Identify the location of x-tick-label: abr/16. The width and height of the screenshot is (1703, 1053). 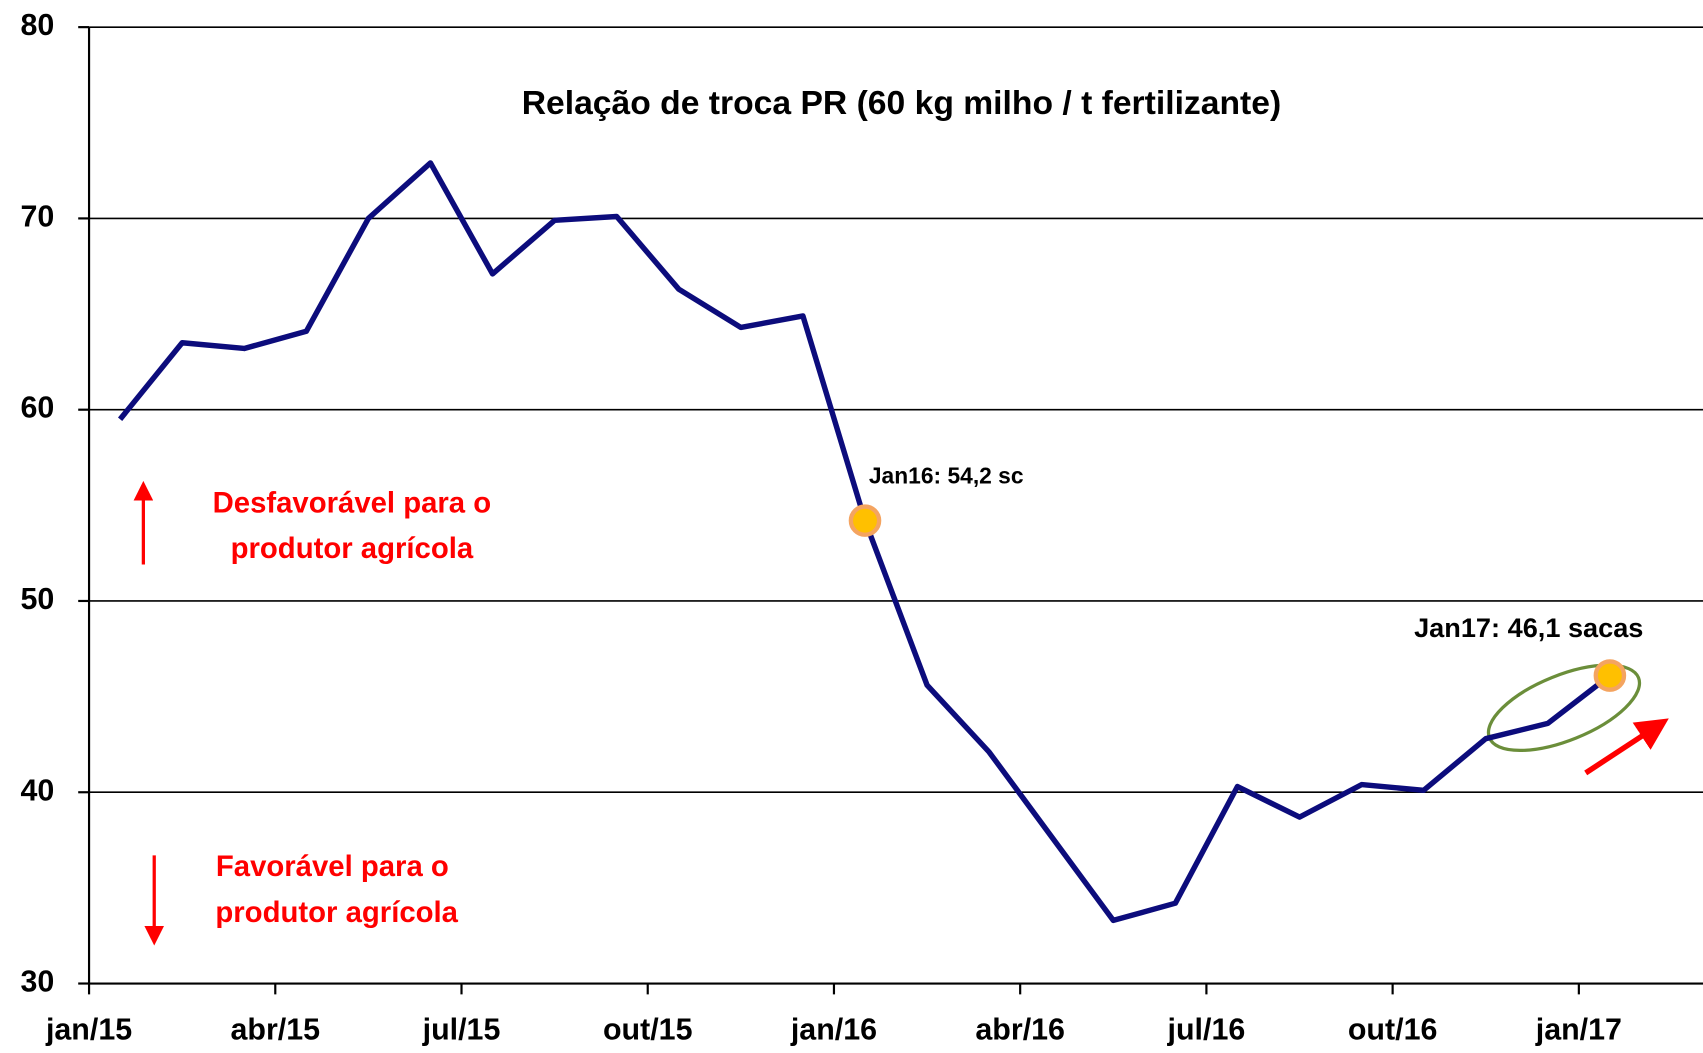
(1020, 1029).